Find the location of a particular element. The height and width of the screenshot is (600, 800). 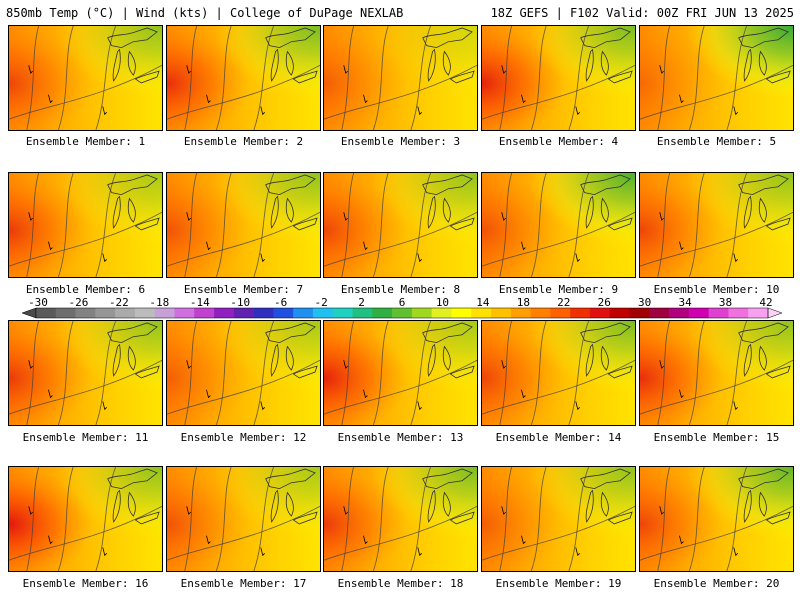

colorbar-tick-label: 6 is located at coordinates (402, 302).